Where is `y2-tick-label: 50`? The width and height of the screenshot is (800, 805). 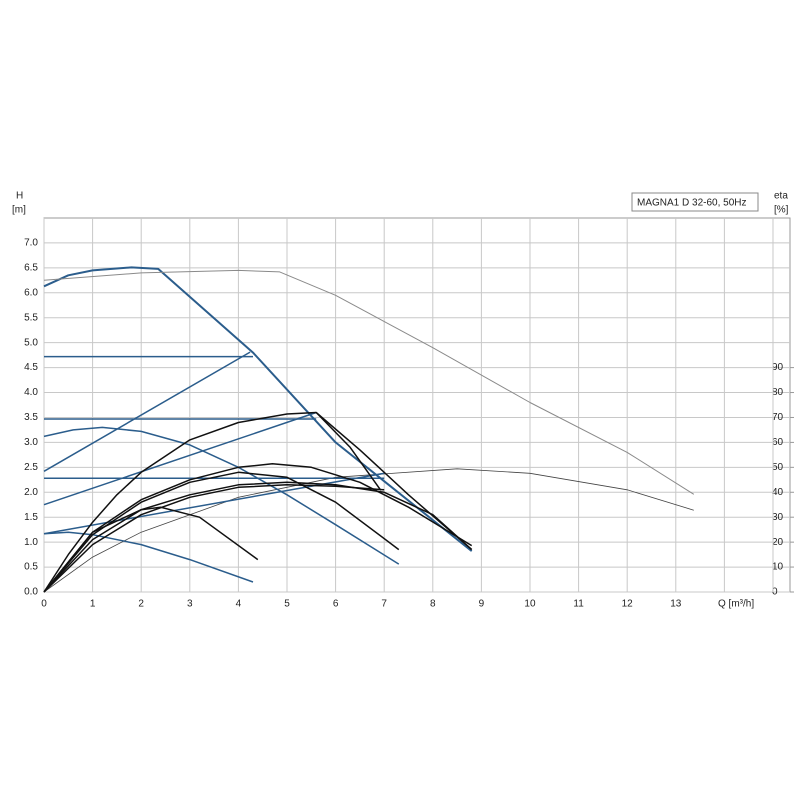
y2-tick-label: 50 is located at coordinates (778, 467).